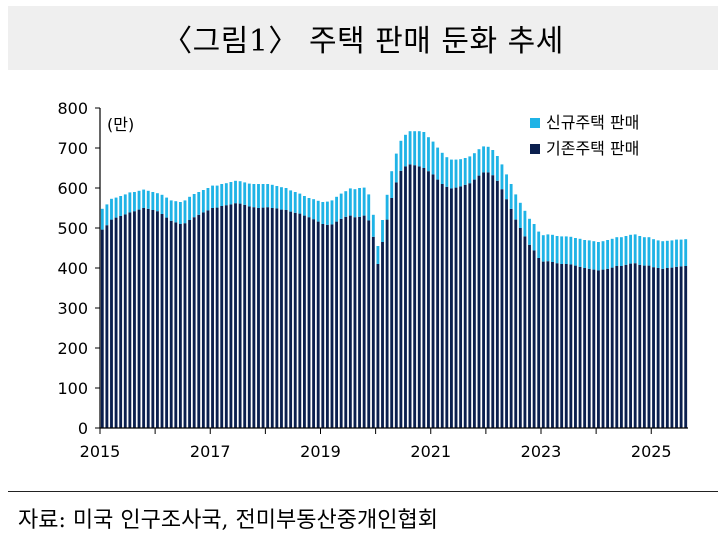  I want to click on unit-label: (만), so click(120, 124).